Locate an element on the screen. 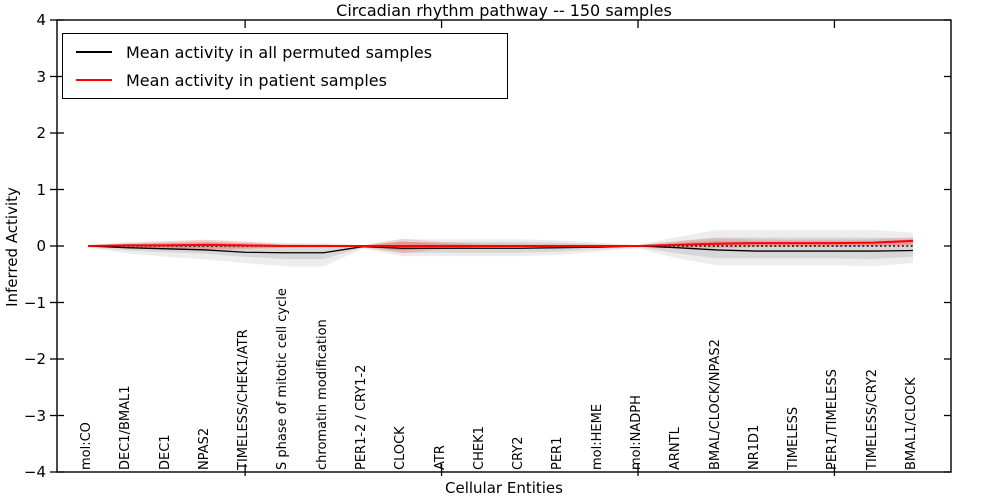 This screenshot has height=500, width=1000. x-category-label: chromatin modification is located at coordinates (322, 394).